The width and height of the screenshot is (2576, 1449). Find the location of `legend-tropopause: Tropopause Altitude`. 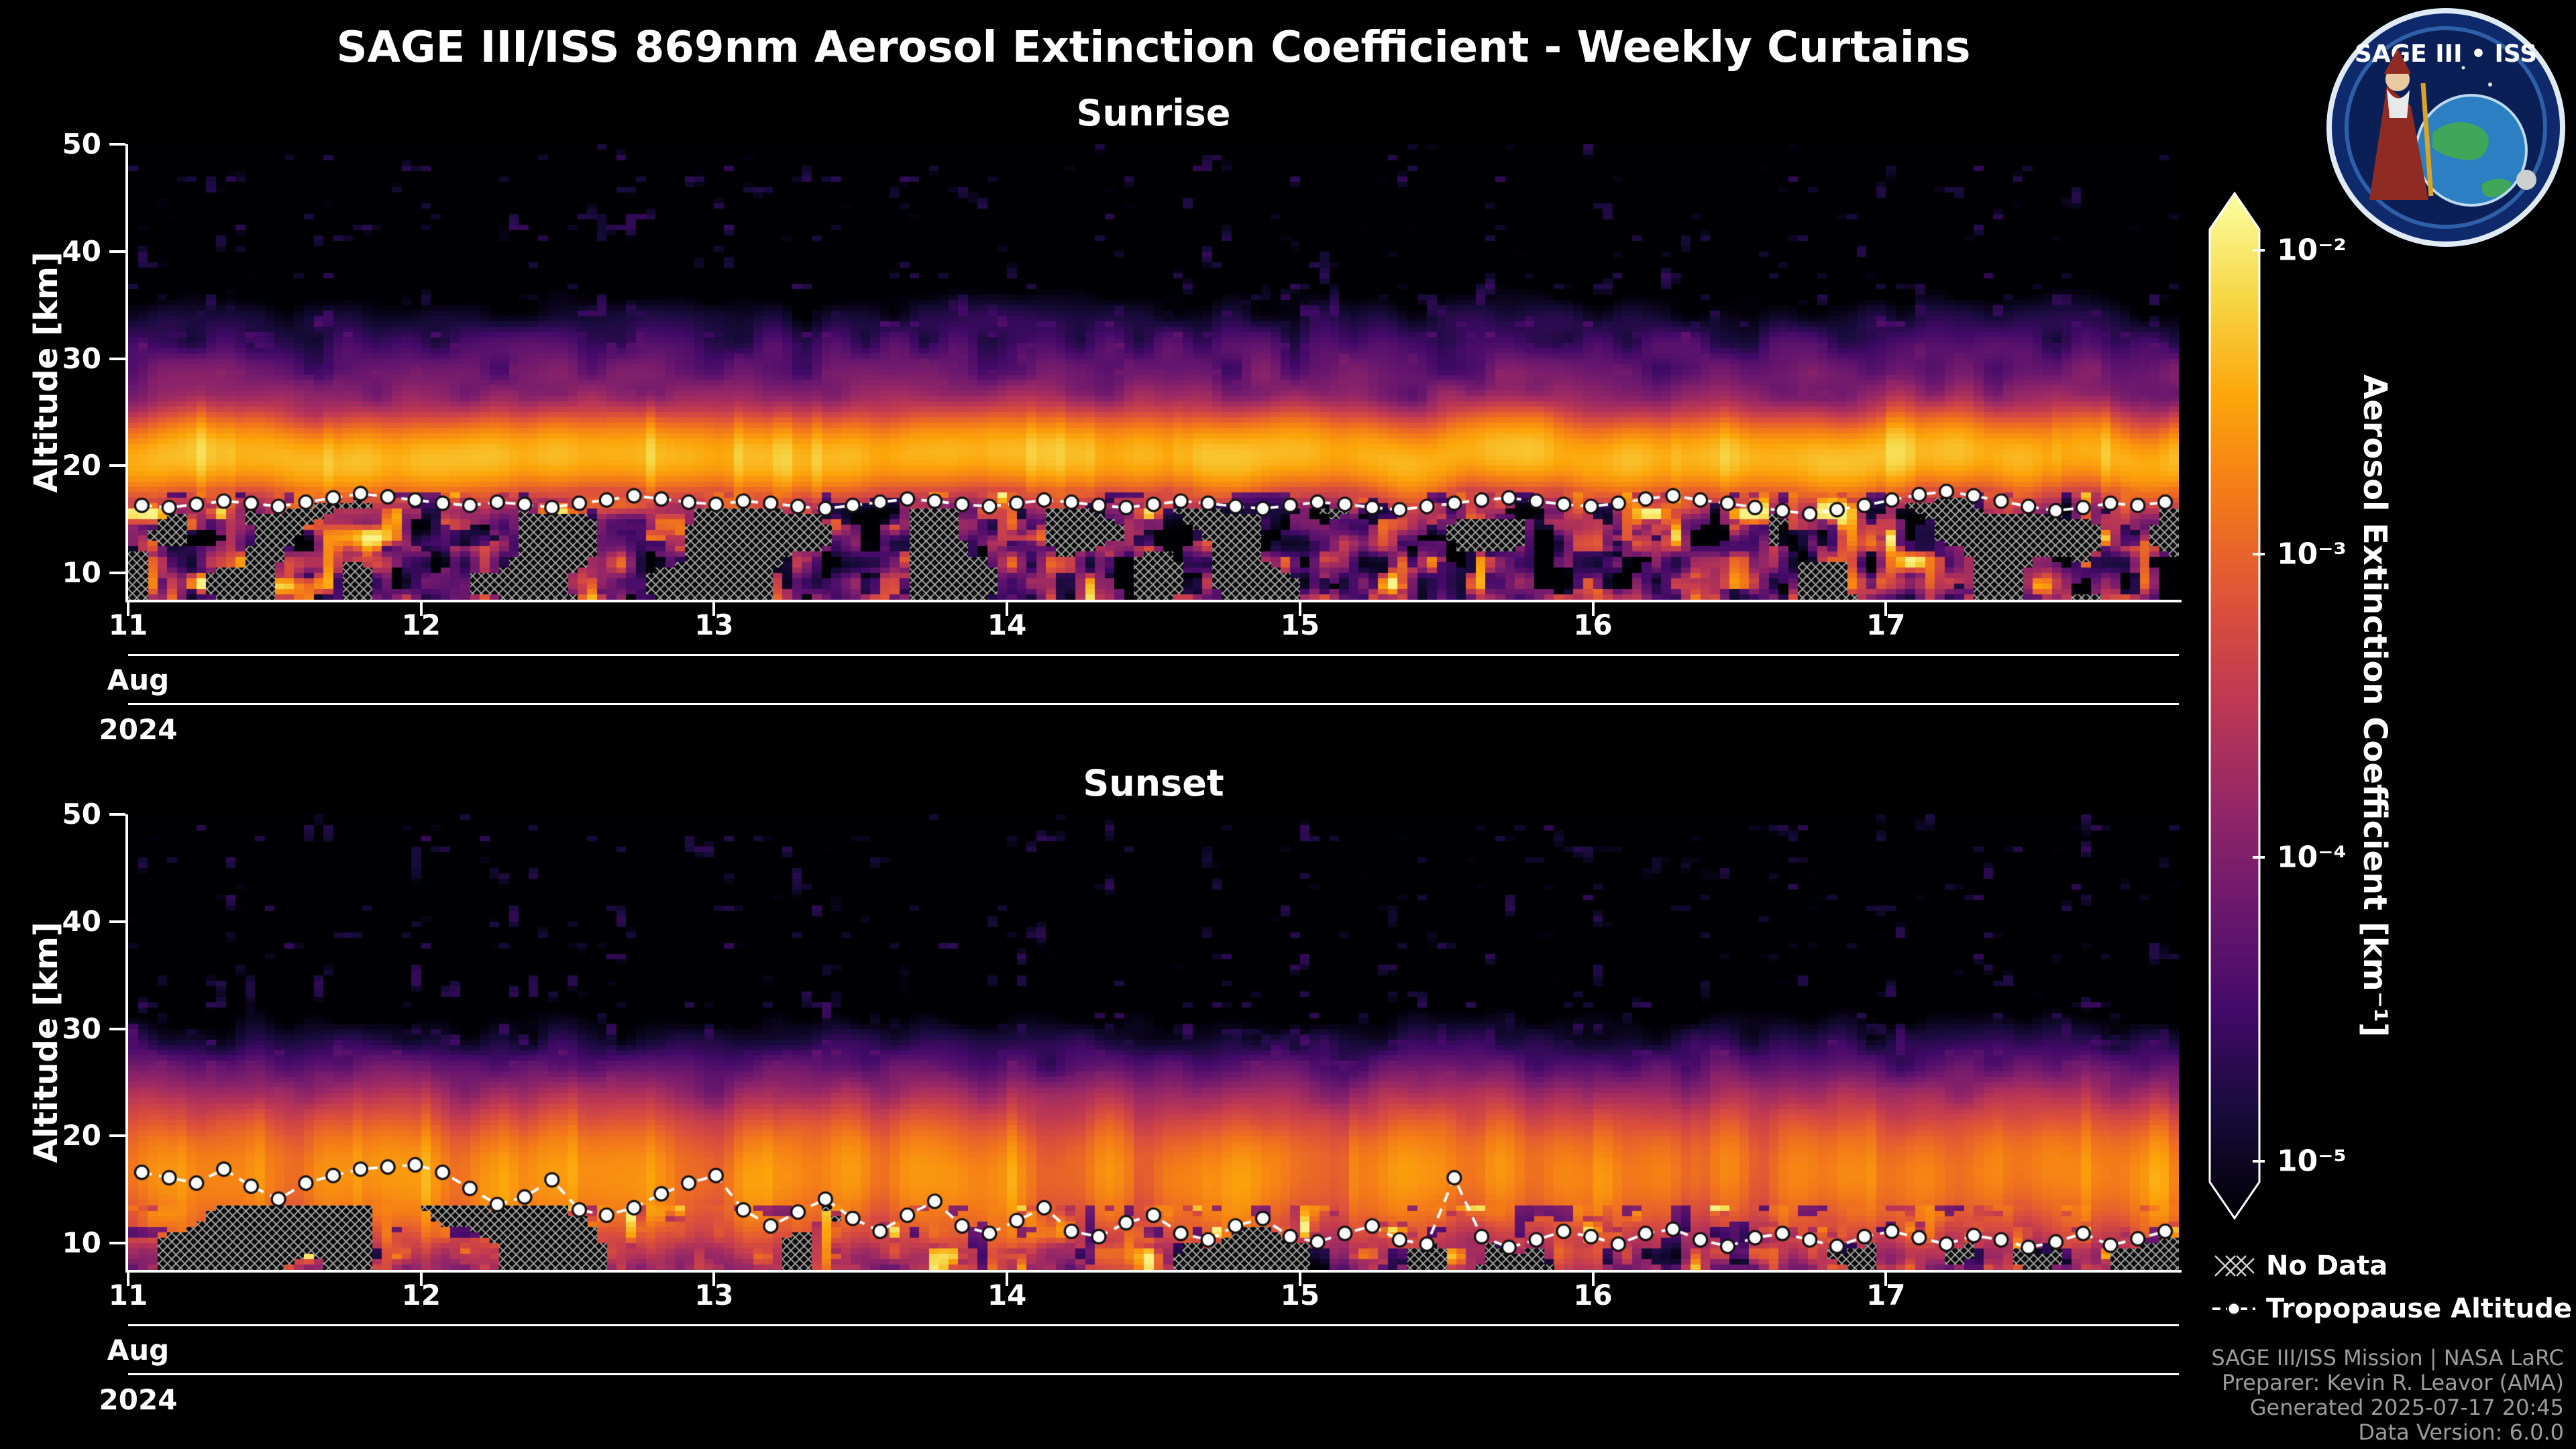

legend-tropopause: Tropopause Altitude is located at coordinates (2392, 1308).